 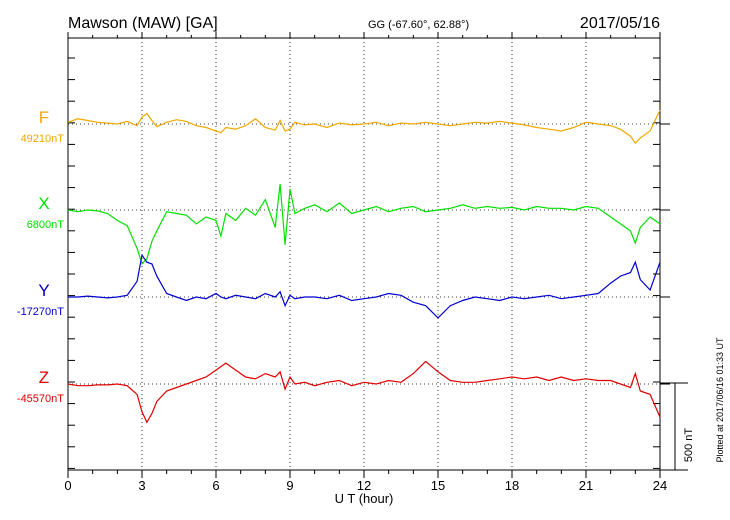 What do you see at coordinates (43, 203) in the screenshot?
I see `series-name-x: X` at bounding box center [43, 203].